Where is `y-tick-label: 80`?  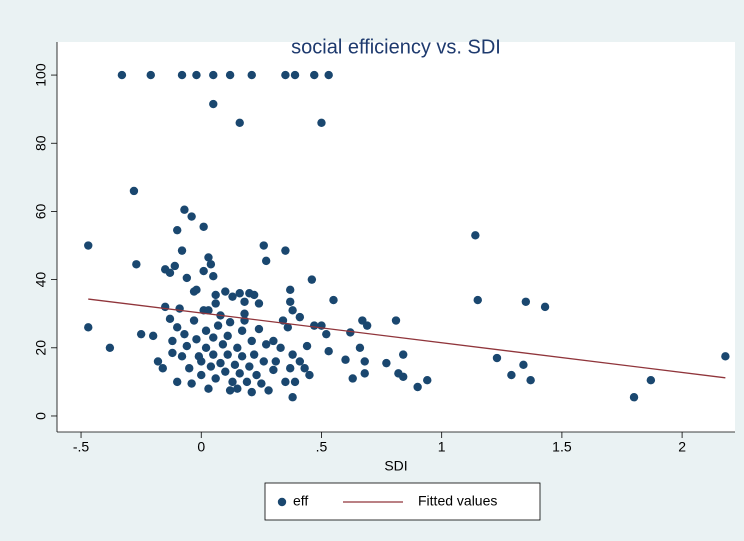 y-tick-label: 80 is located at coordinates (41, 143).